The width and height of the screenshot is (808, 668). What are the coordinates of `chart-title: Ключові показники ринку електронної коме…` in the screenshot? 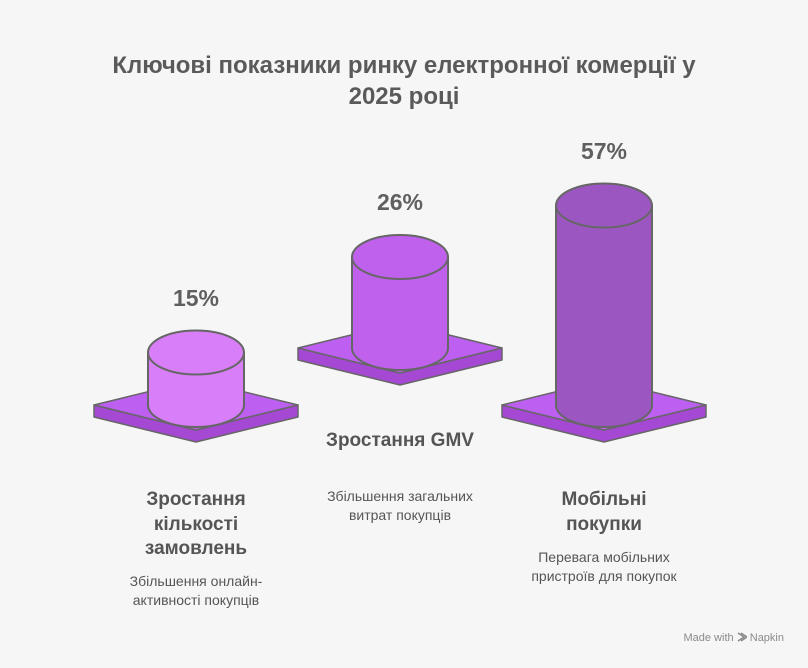 It's located at (404, 81).